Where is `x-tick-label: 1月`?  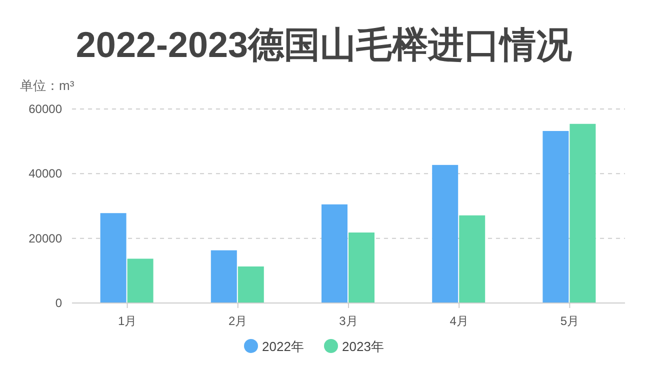 x-tick-label: 1月 is located at coordinates (127, 321).